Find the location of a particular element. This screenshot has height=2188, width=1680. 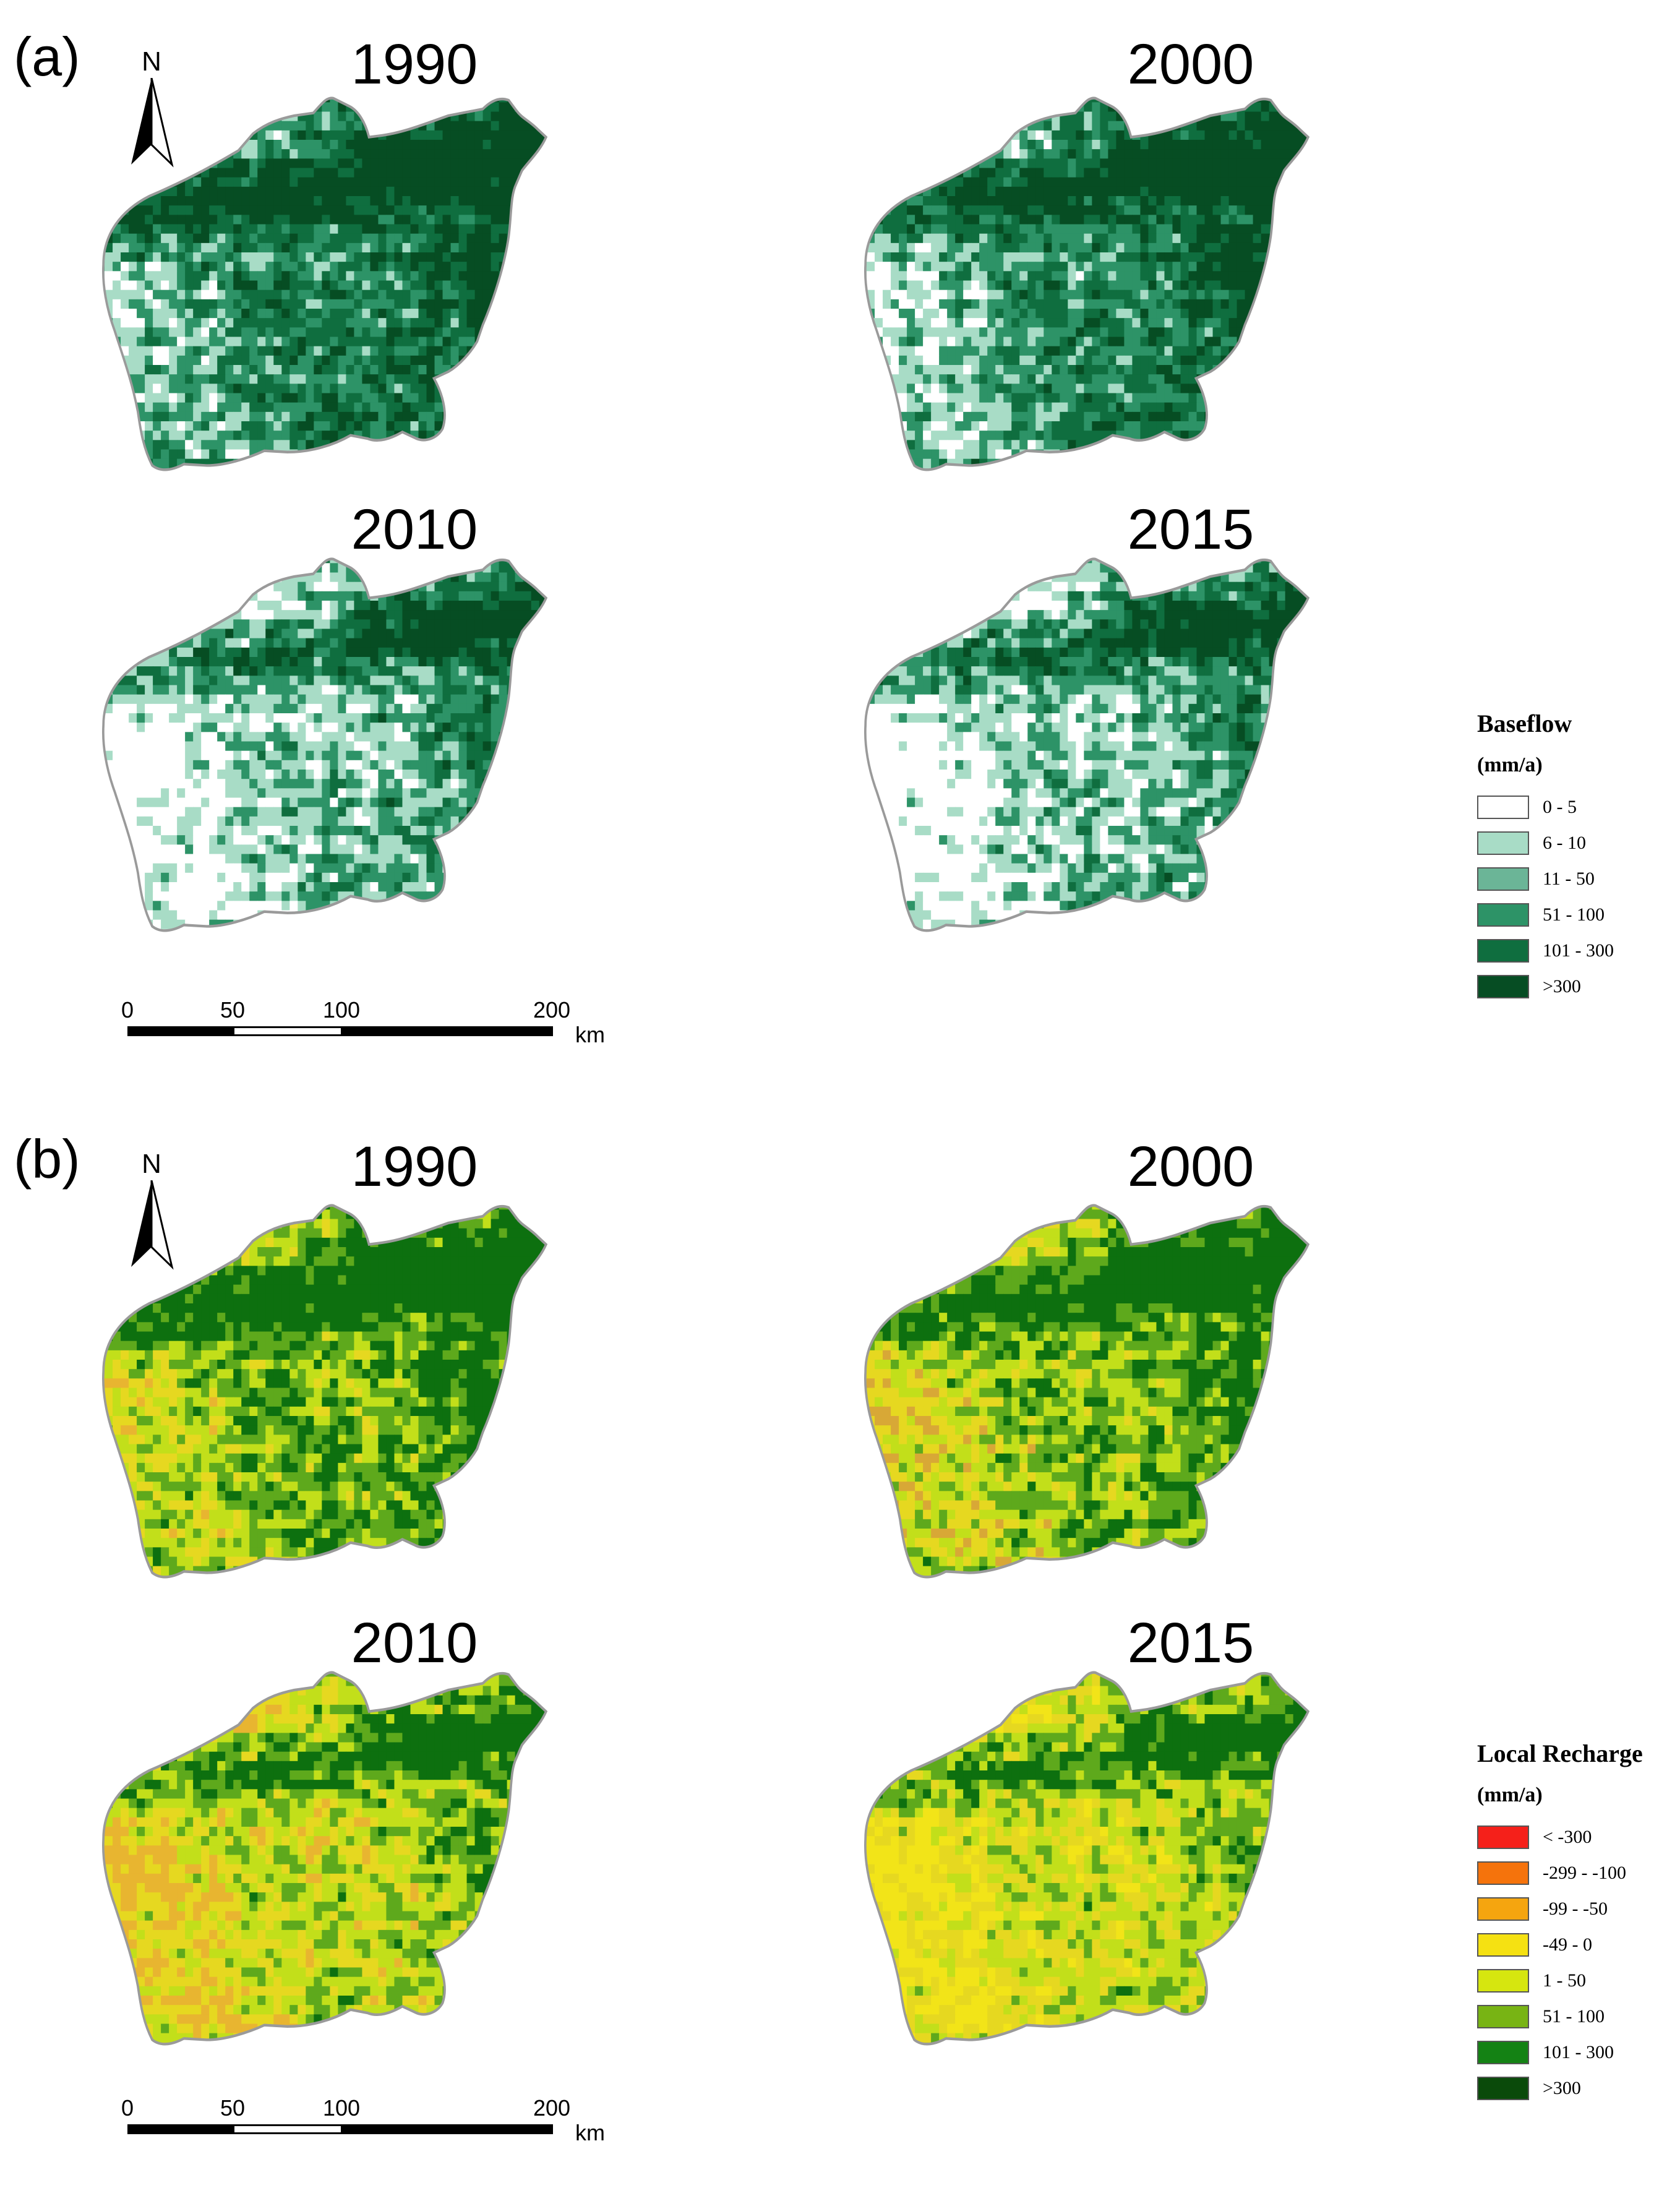

legend-item: 1 - 50 is located at coordinates (1560, 1981).